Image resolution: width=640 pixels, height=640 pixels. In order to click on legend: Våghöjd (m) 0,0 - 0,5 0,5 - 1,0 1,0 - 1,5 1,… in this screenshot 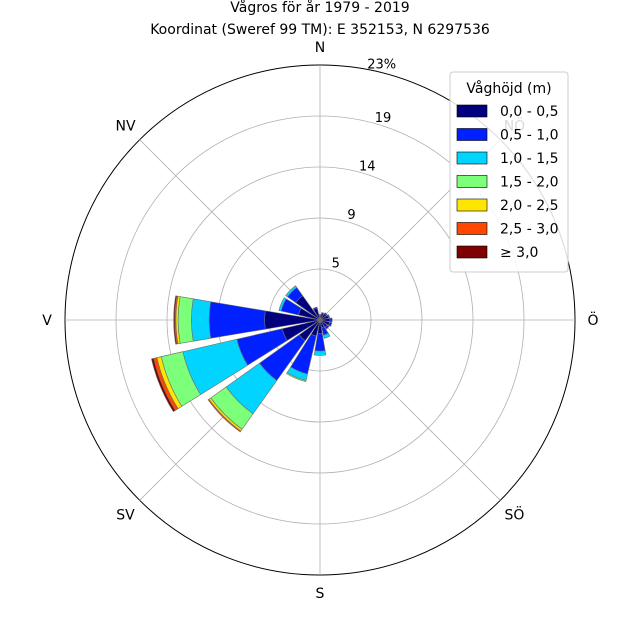, I will do `click(509, 172)`.